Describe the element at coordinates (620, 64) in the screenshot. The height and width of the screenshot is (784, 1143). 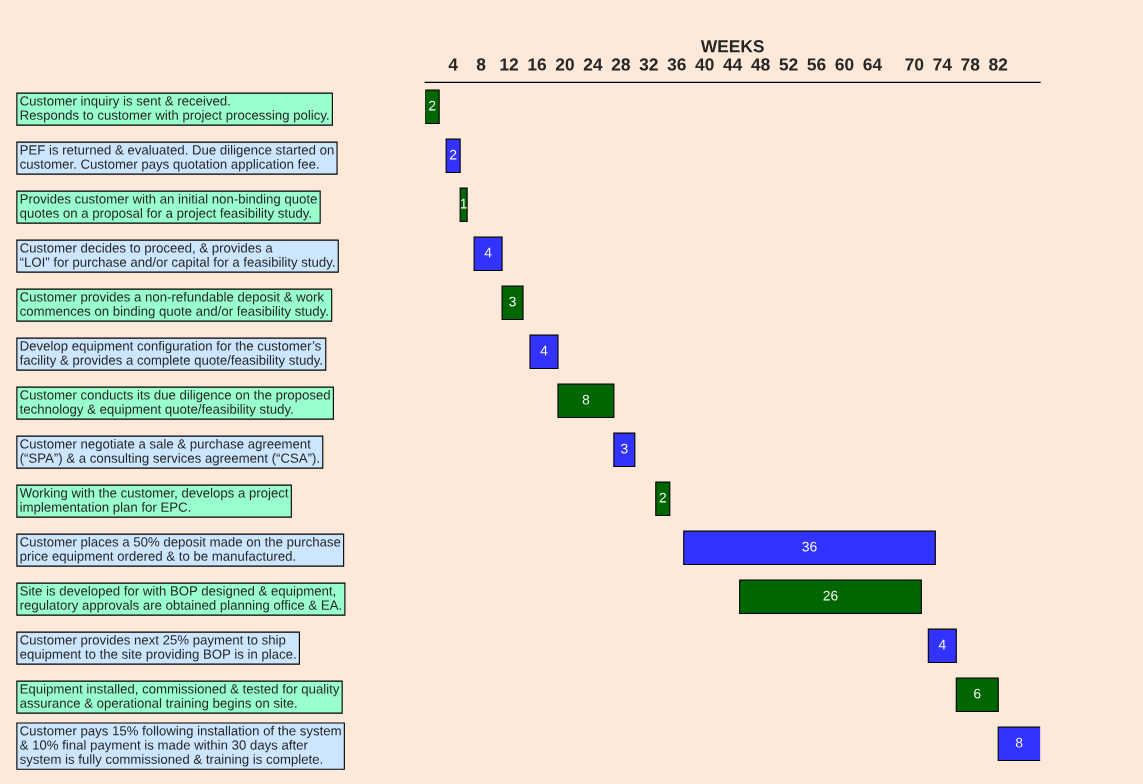
I see `x-tick-label: 28` at that location.